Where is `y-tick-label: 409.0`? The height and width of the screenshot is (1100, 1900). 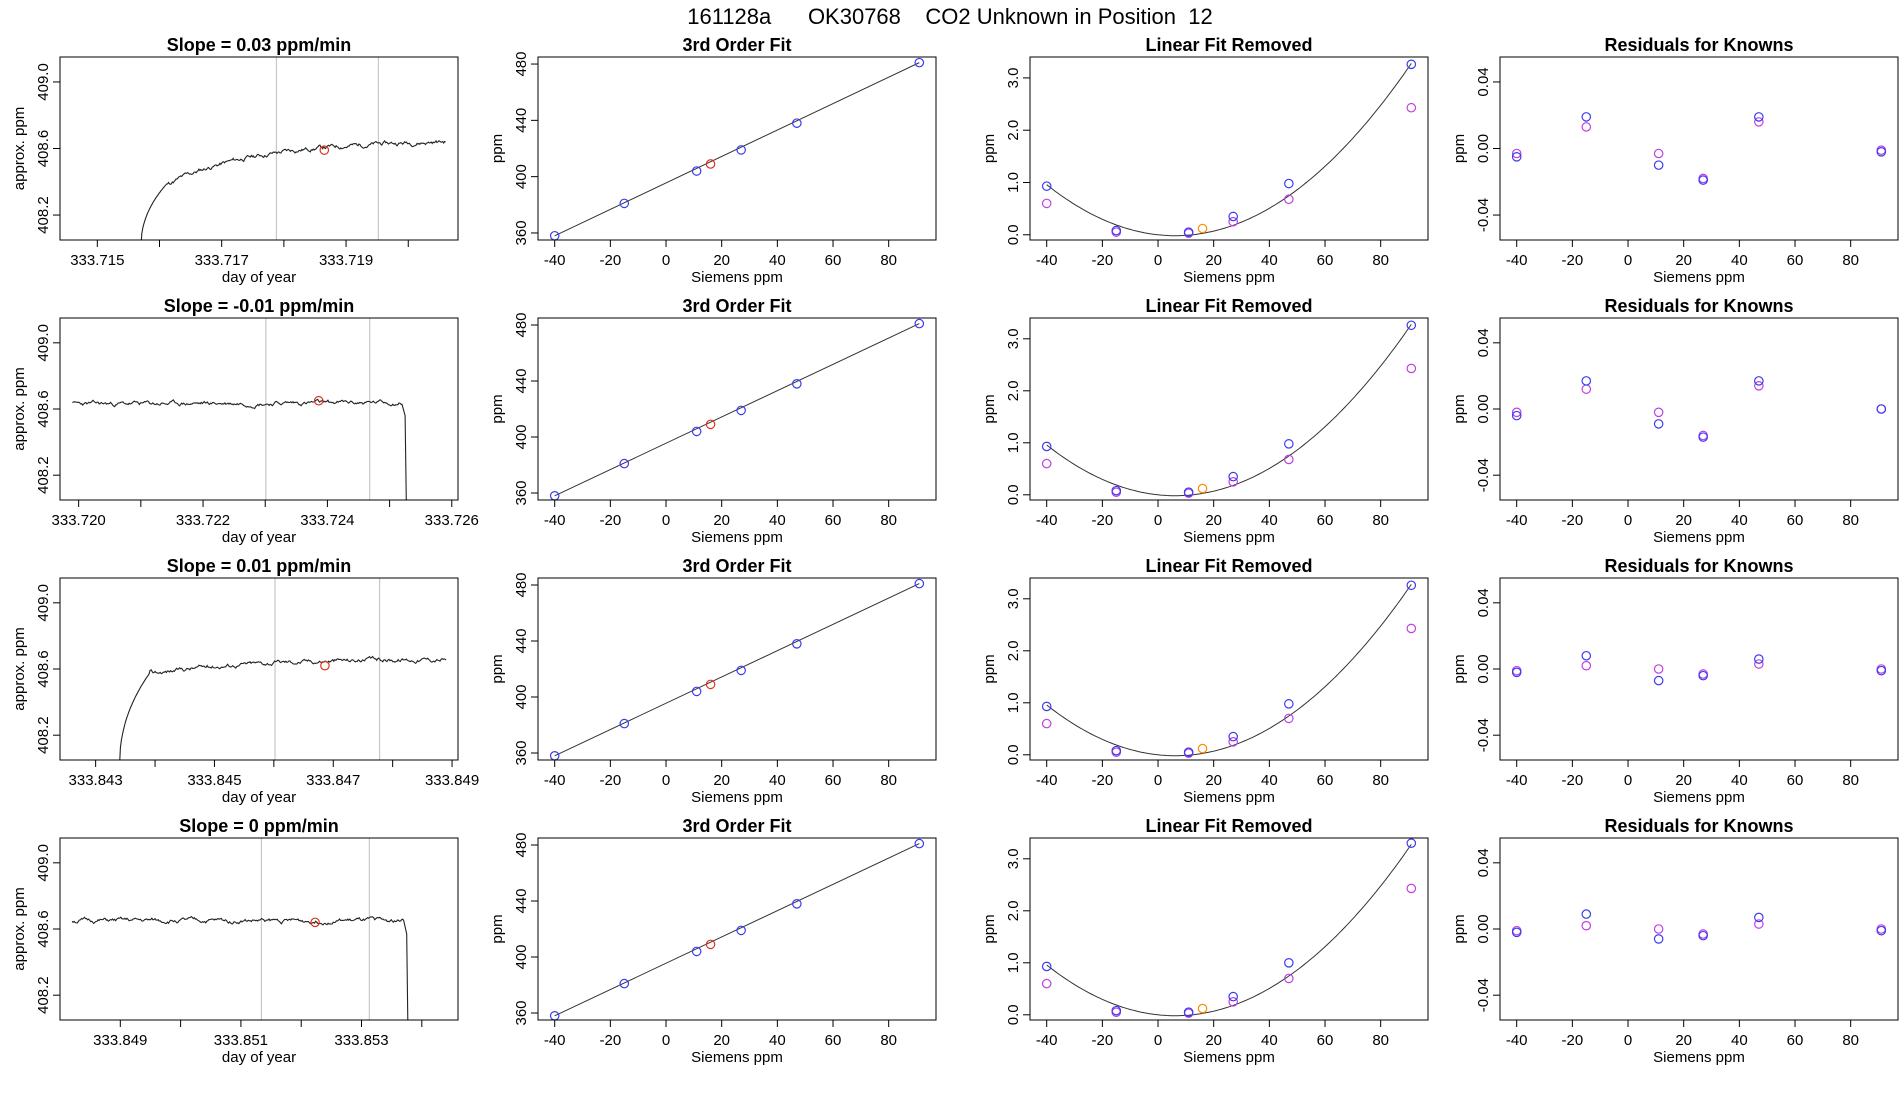
y-tick-label: 409.0 is located at coordinates (43, 82).